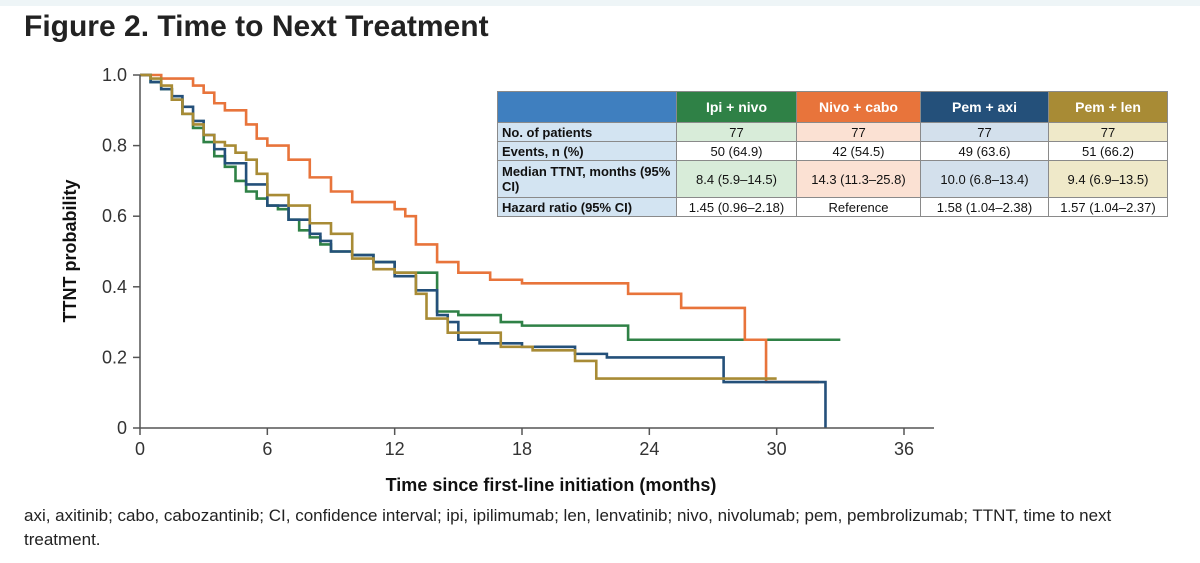  What do you see at coordinates (122, 428) in the screenshot?
I see `y-tick-label: 0` at bounding box center [122, 428].